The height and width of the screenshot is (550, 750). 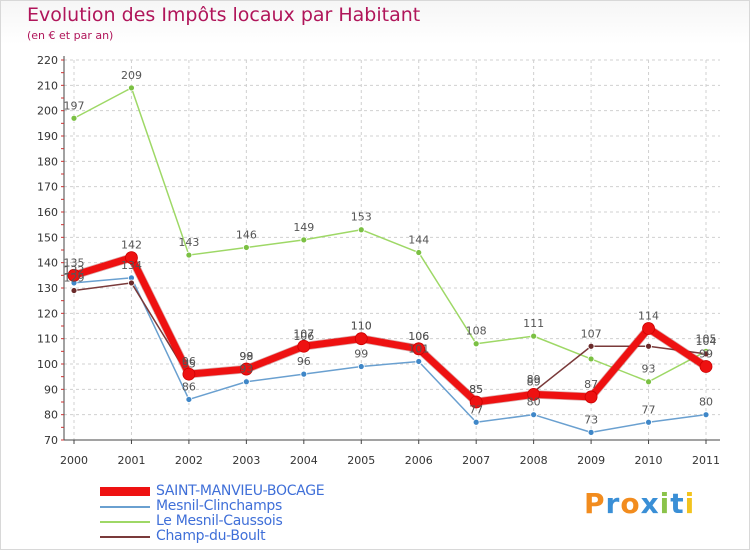 What do you see at coordinates (47, 237) in the screenshot?
I see `y-tick-label: 150` at bounding box center [47, 237].